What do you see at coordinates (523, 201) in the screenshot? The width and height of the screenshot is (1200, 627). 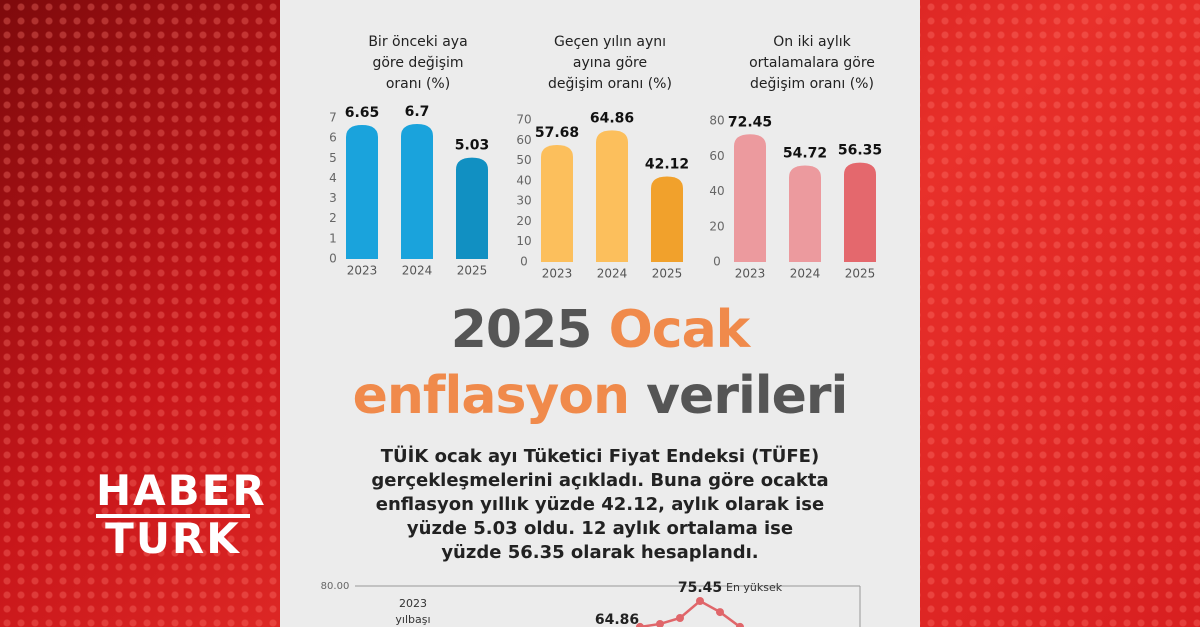 I see `y-tick-label: 30` at bounding box center [523, 201].